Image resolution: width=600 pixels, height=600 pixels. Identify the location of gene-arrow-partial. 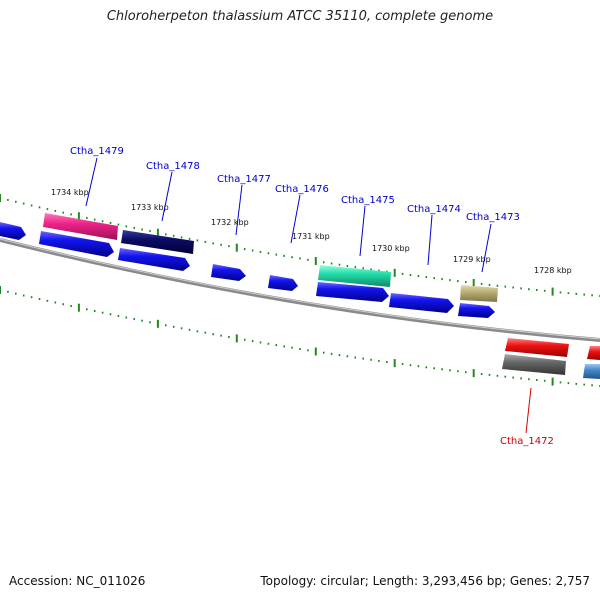
(593, 353).